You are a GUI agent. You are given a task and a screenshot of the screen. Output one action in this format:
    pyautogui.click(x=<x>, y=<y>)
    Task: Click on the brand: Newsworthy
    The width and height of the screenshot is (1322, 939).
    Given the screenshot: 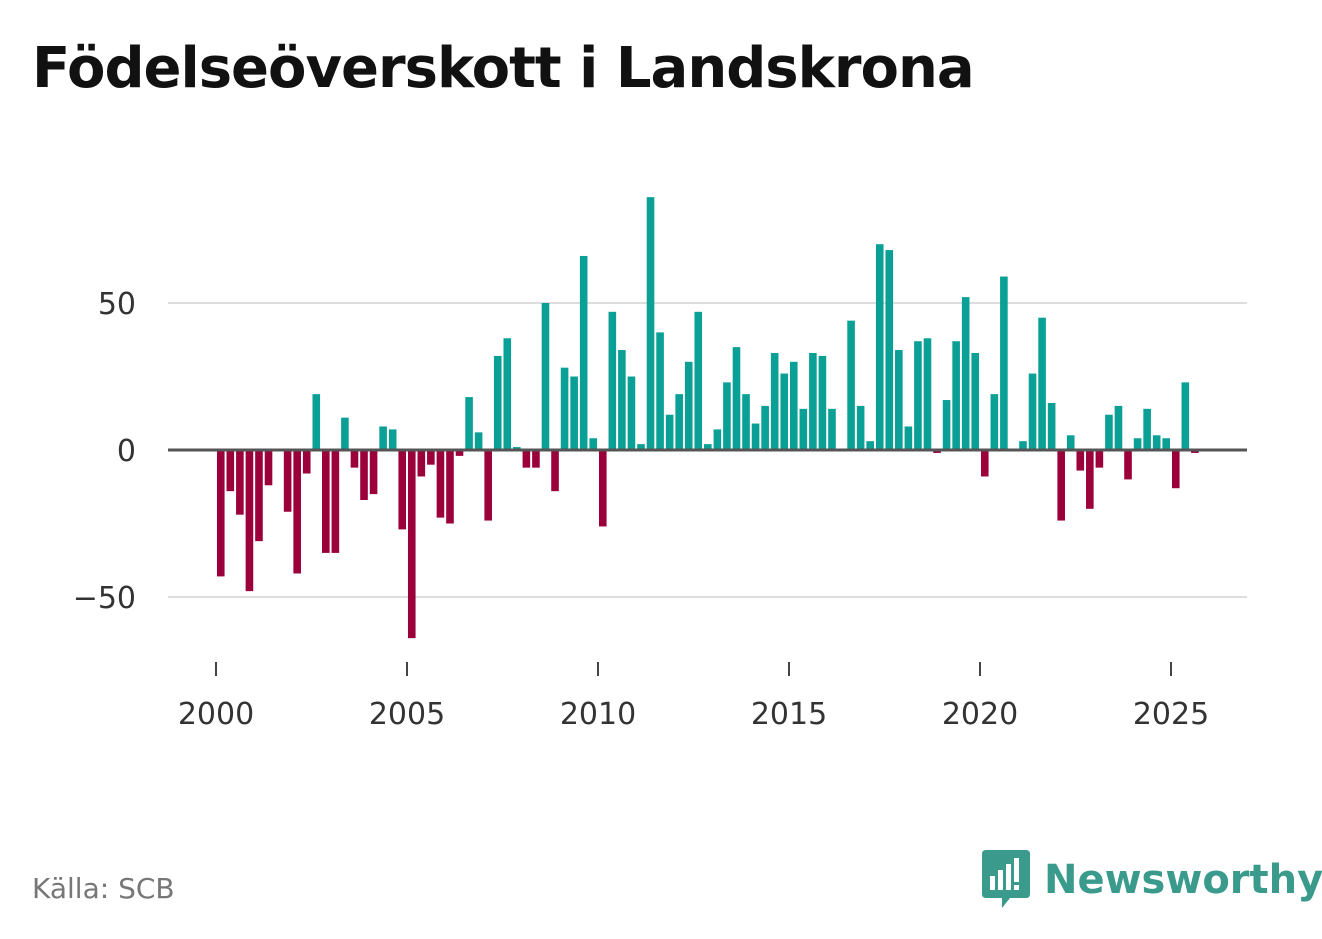 What is the action you would take?
    pyautogui.click(x=1152, y=880)
    